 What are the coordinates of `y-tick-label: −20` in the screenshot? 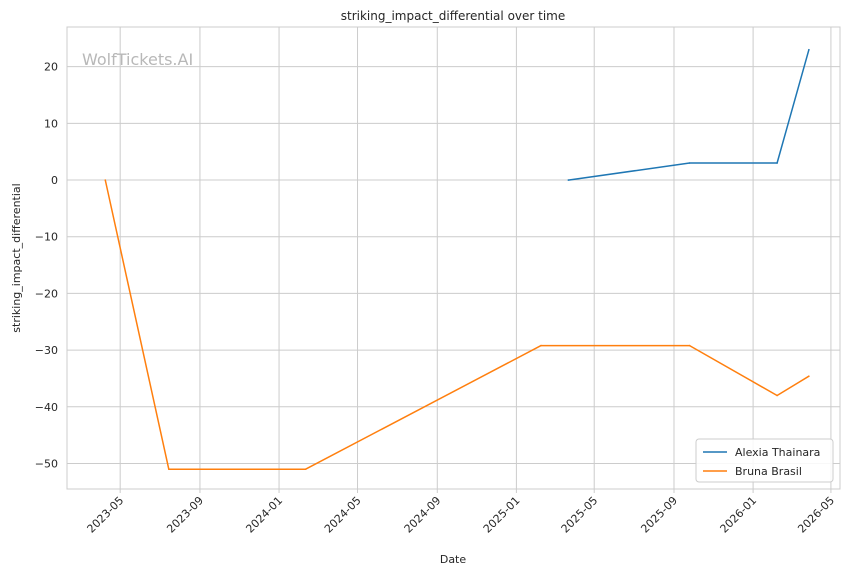 It's located at (46, 293).